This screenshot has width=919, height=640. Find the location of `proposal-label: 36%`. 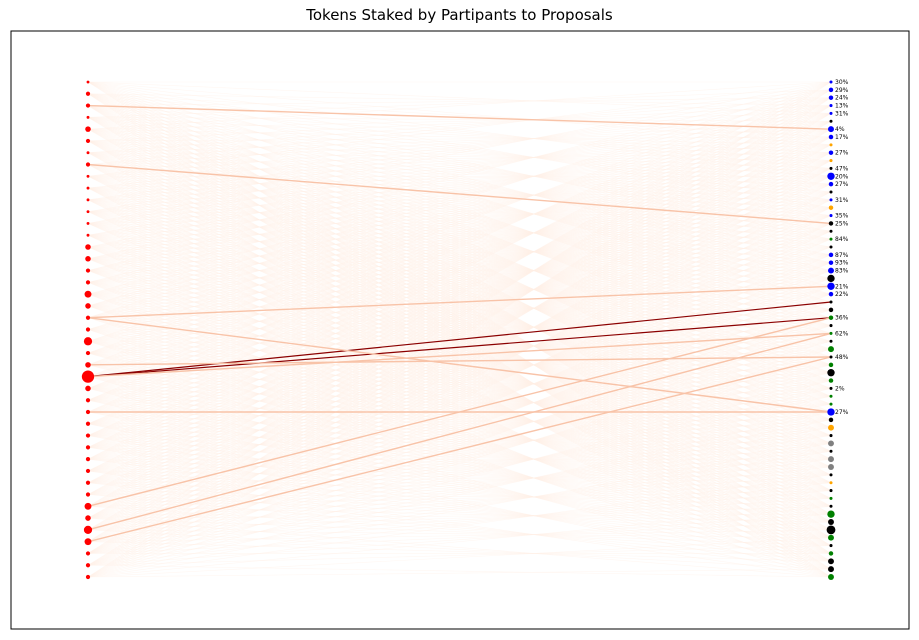

proposal-label: 36% is located at coordinates (842, 318).